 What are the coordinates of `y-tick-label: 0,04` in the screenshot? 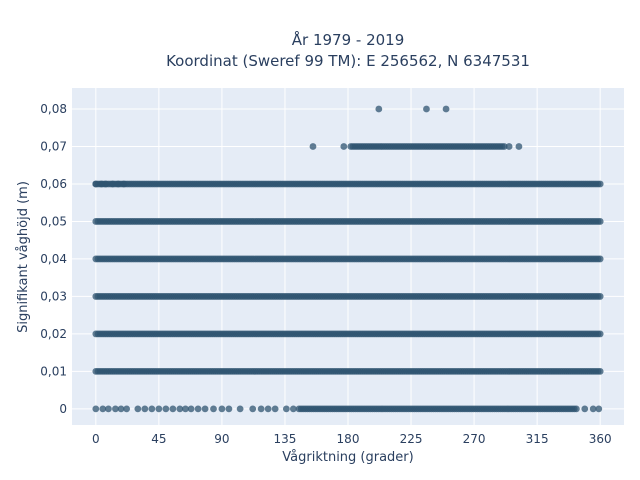 It's located at (53, 259).